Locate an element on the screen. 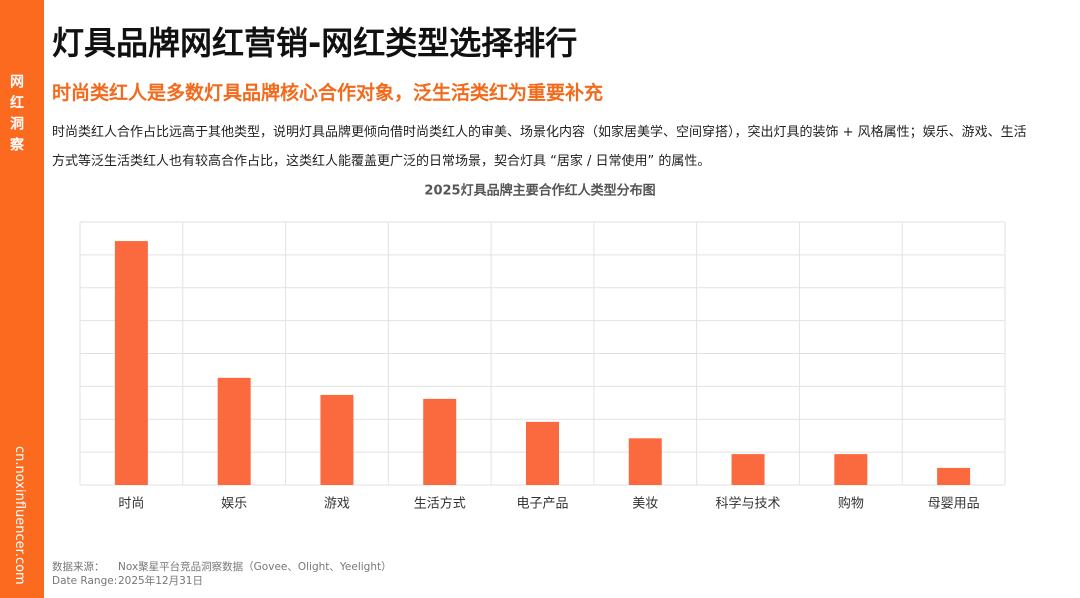 This screenshot has height=598, width=1080. range-label: Date Range: is located at coordinates (85, 581).